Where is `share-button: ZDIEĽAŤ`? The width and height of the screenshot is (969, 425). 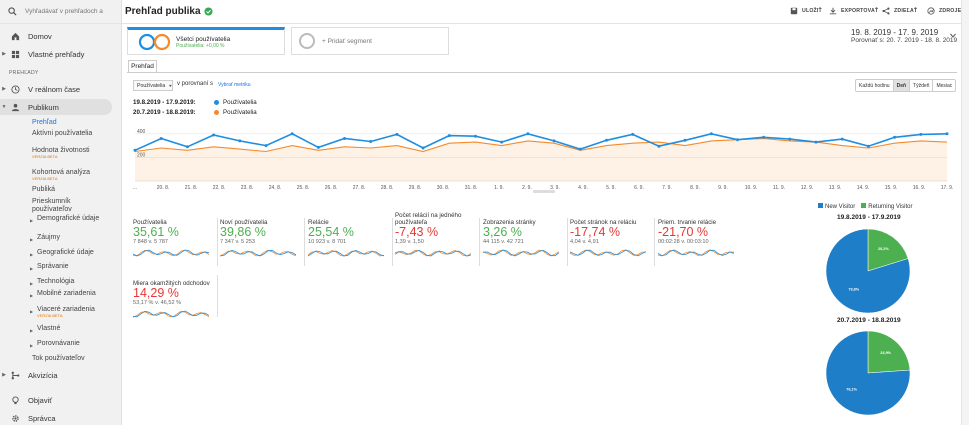 share-button: ZDIEĽAŤ is located at coordinates (899, 11).